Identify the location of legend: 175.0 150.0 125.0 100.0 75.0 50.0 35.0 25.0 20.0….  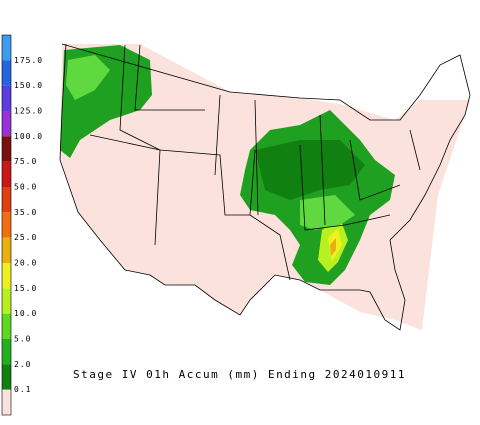
(22, 225).